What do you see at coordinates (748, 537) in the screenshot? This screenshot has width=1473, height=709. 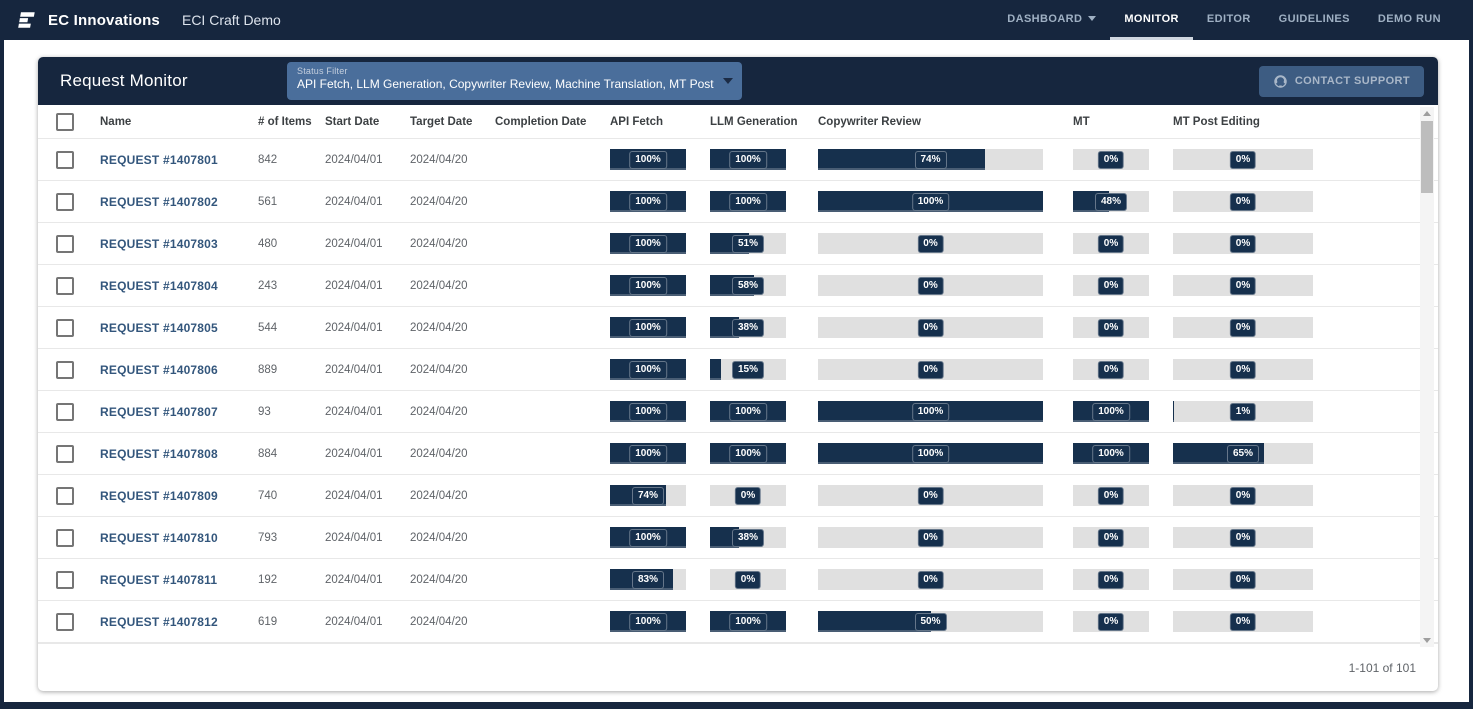 I see `llm-generation-progress-bar: 38%` at bounding box center [748, 537].